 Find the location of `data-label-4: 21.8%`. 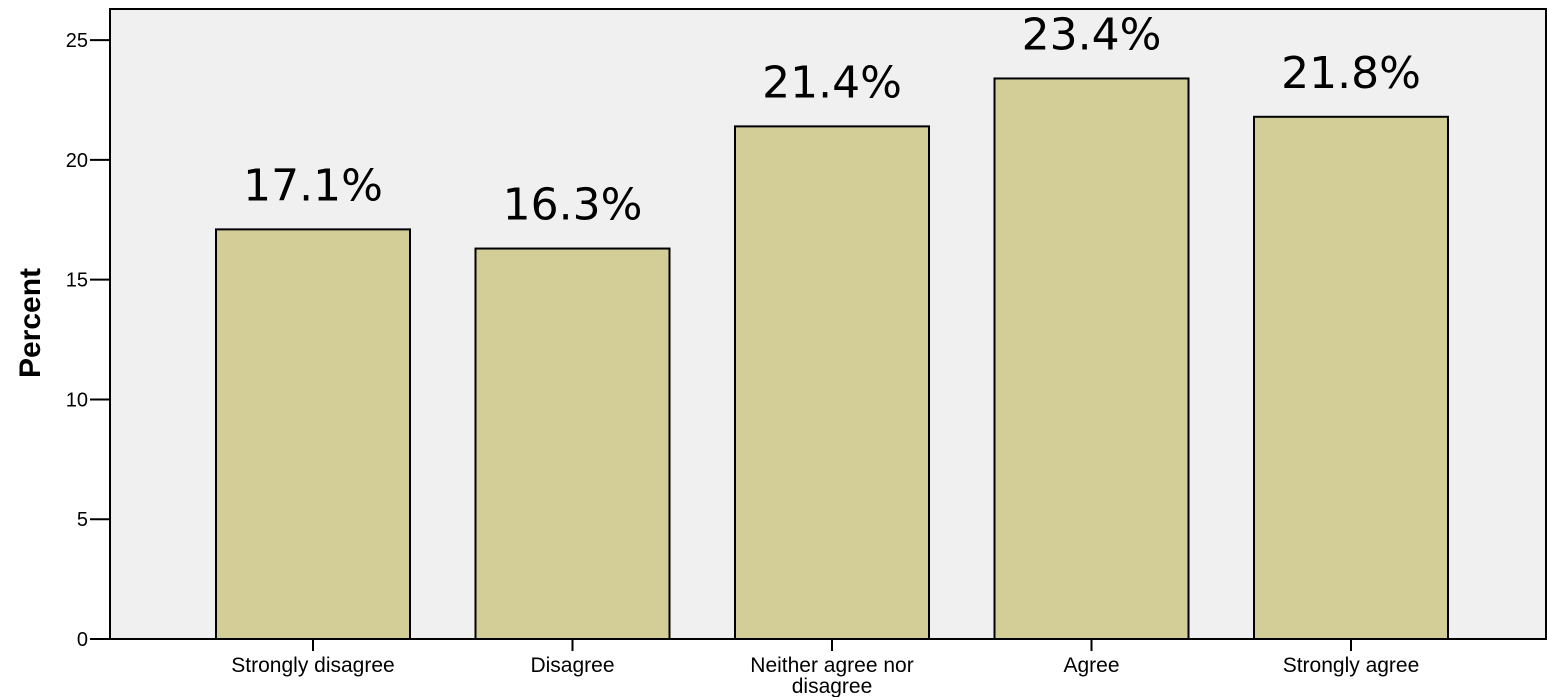

data-label-4: 21.8% is located at coordinates (1351, 73).